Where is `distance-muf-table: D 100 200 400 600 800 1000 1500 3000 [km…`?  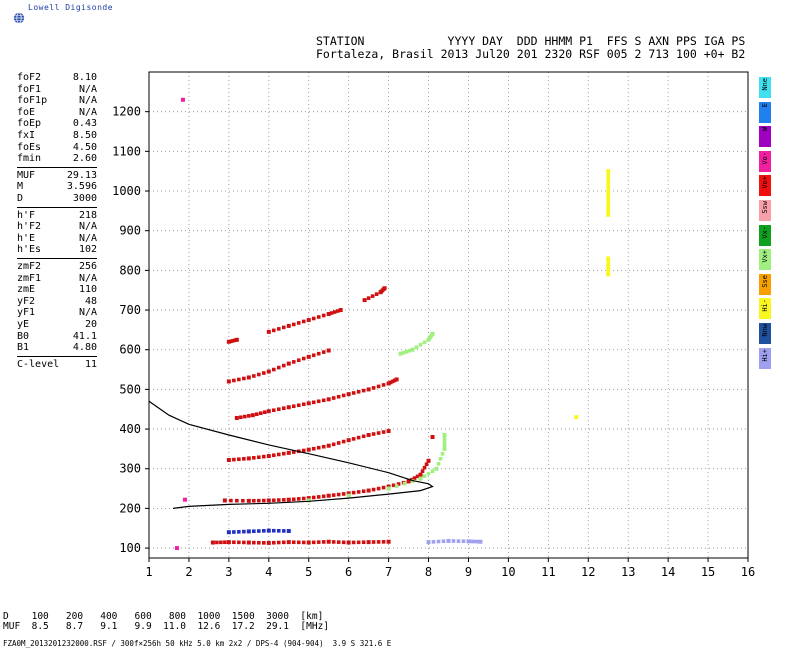
distance-muf-table: D 100 200 400 600 800 1000 1500 3000 [km… is located at coordinates (166, 622).